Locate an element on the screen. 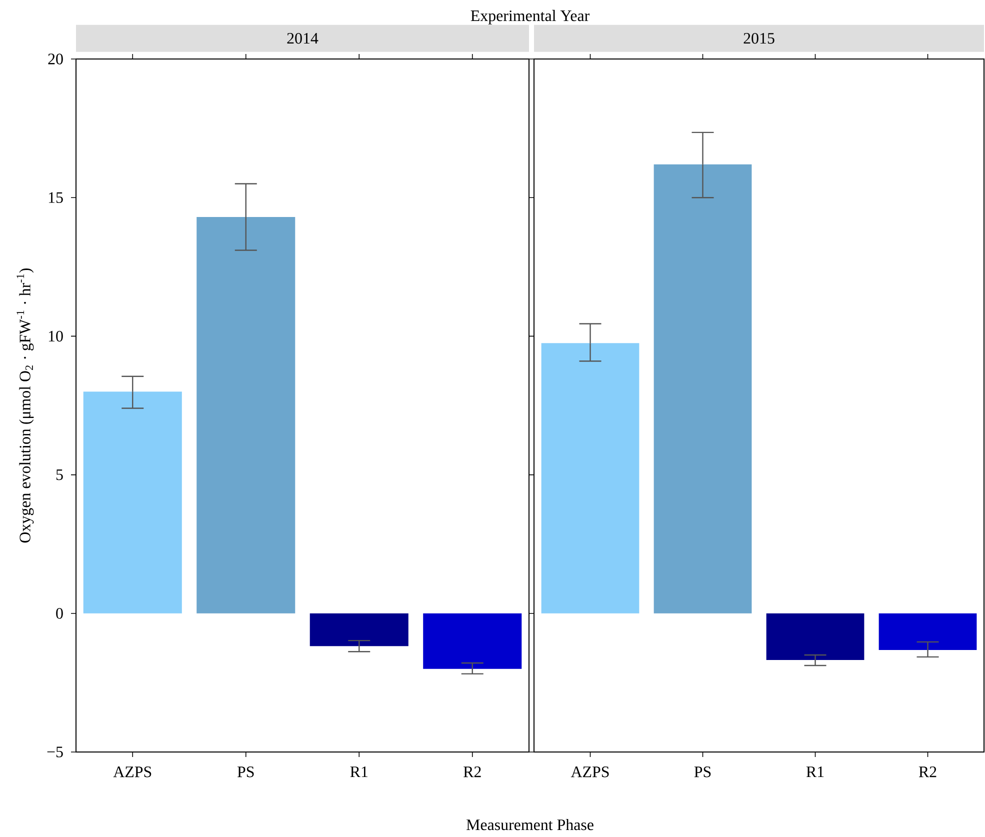  y-tick-label: 5 is located at coordinates (59, 475).